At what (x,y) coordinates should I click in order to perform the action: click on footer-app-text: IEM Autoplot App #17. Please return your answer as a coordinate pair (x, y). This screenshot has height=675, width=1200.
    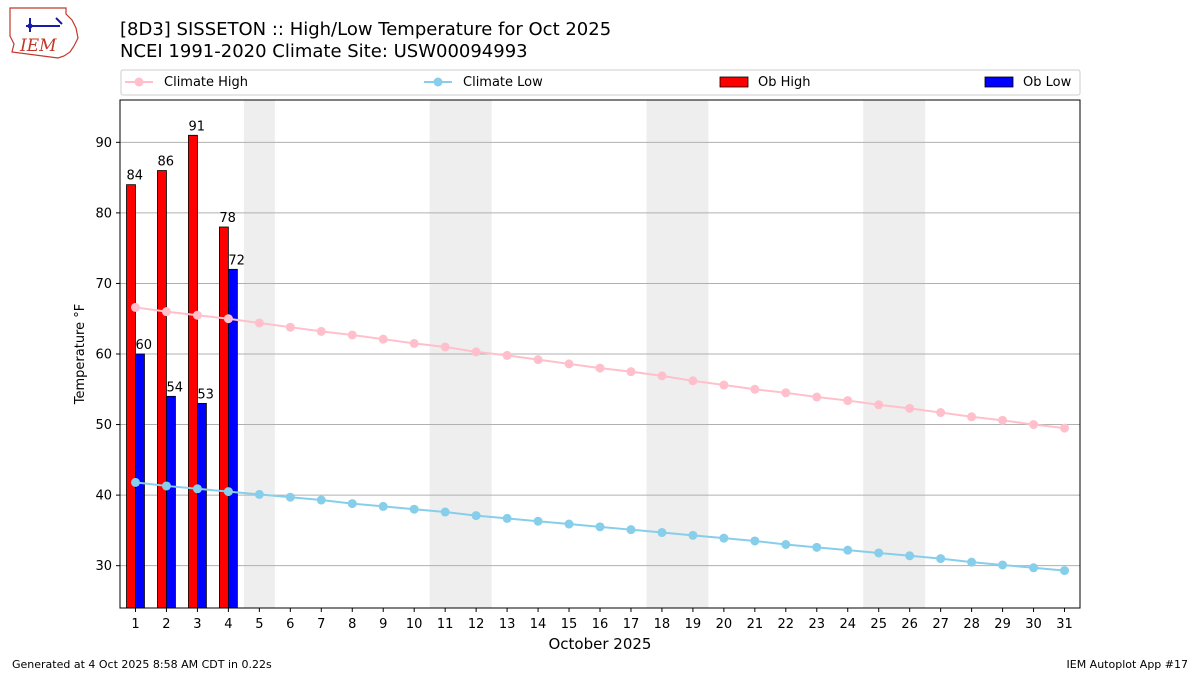
    Looking at the image, I should click on (1127, 664).